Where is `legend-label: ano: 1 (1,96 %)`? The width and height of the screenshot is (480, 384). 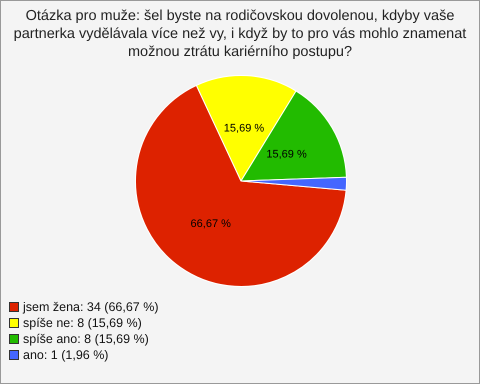 legend-label: ano: 1 (1,96 %) is located at coordinates (65, 355).